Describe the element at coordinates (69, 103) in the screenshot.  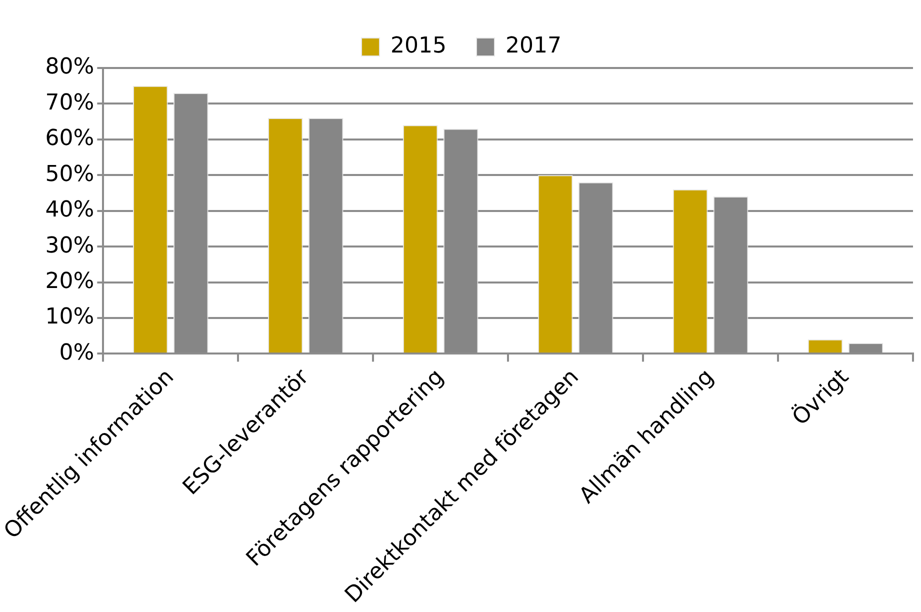
I see `y-tick-label: 70%` at that location.